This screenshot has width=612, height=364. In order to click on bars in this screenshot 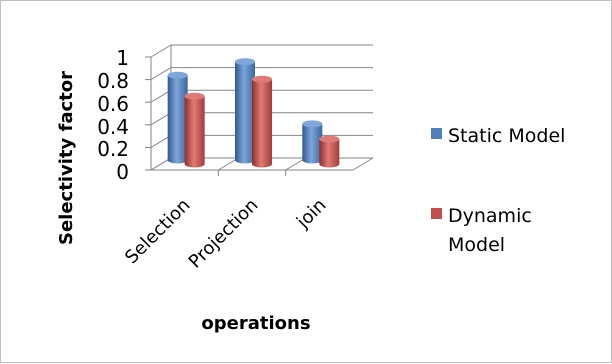, I will do `click(253, 113)`.